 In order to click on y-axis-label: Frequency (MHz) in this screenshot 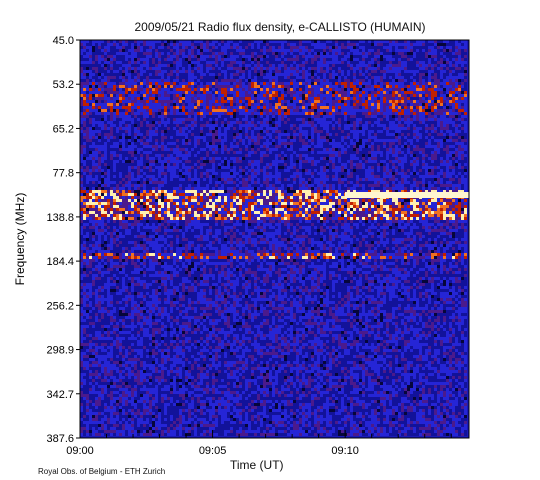, I will do `click(20, 239)`.